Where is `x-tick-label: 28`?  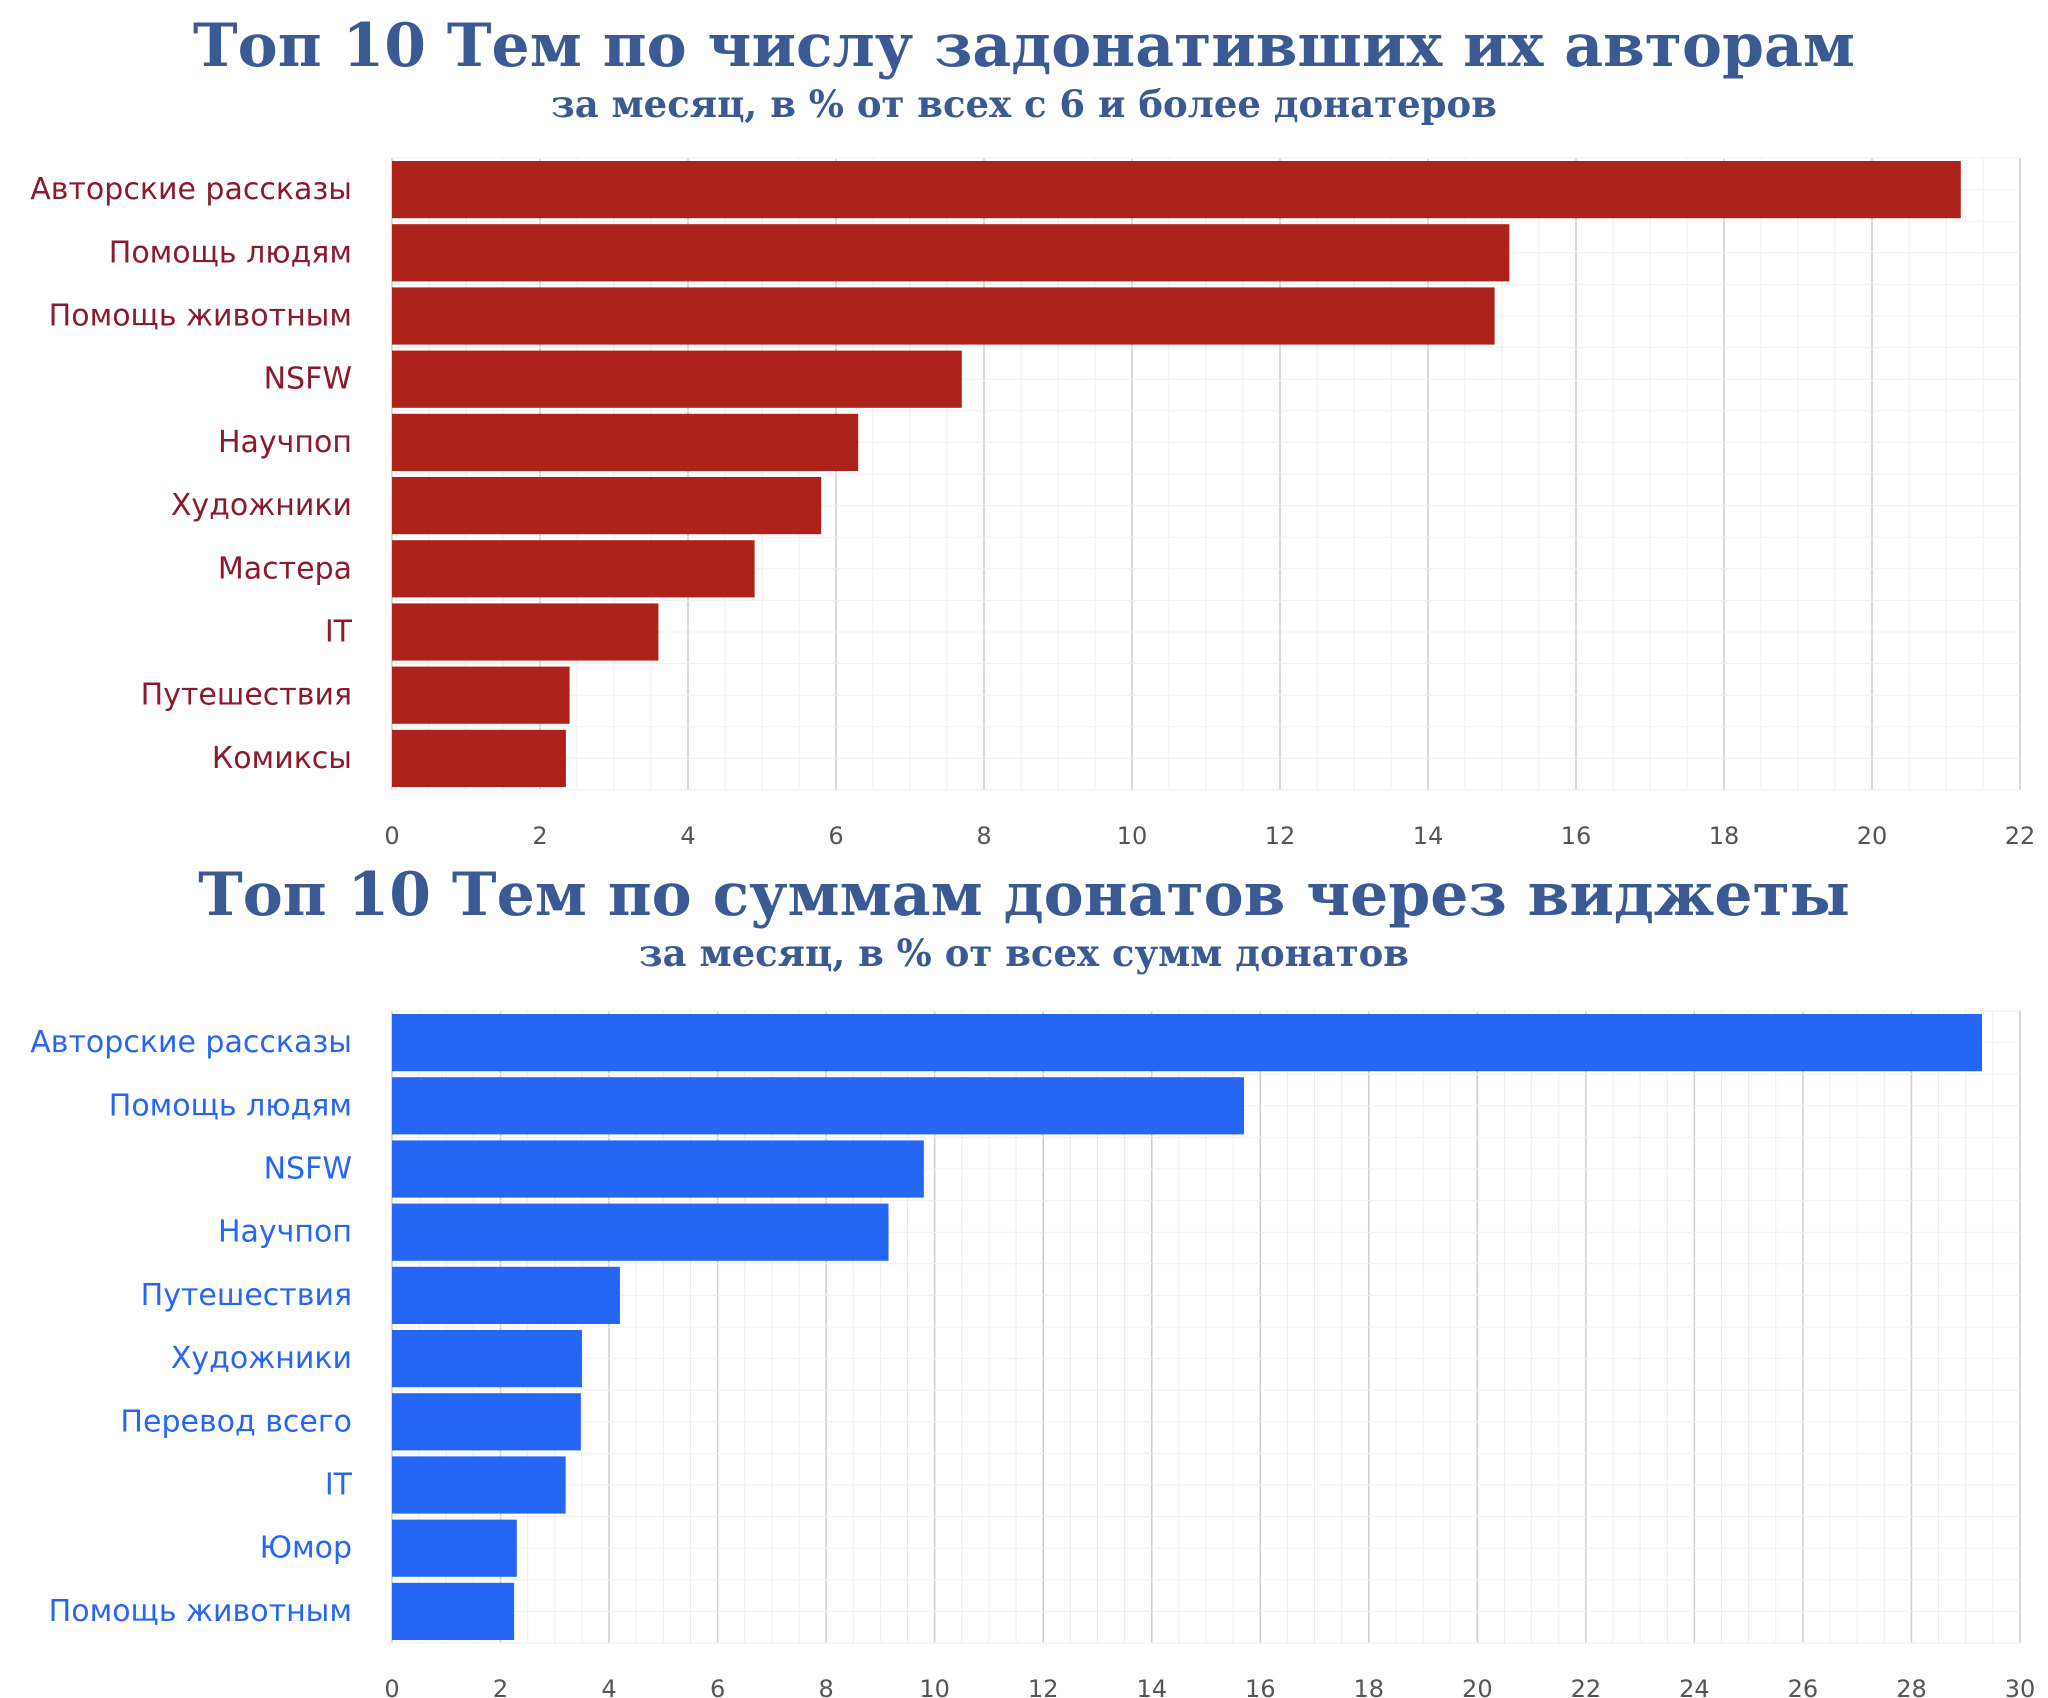 x-tick-label: 28 is located at coordinates (1911, 1686).